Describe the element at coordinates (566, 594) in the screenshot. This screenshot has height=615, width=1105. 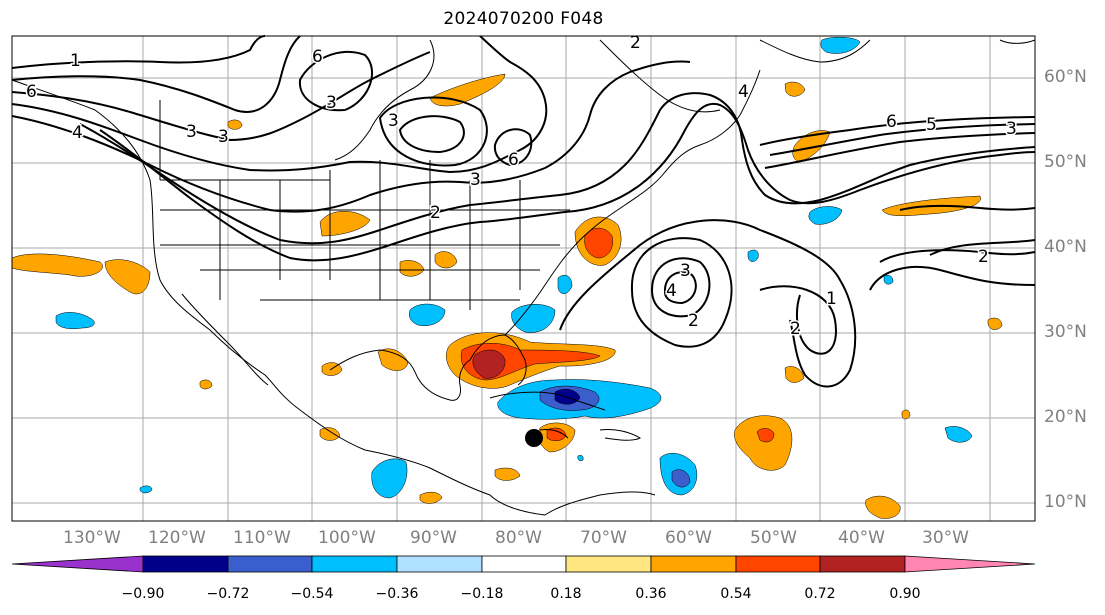
I see `colorbar-tick: 0.18` at that location.